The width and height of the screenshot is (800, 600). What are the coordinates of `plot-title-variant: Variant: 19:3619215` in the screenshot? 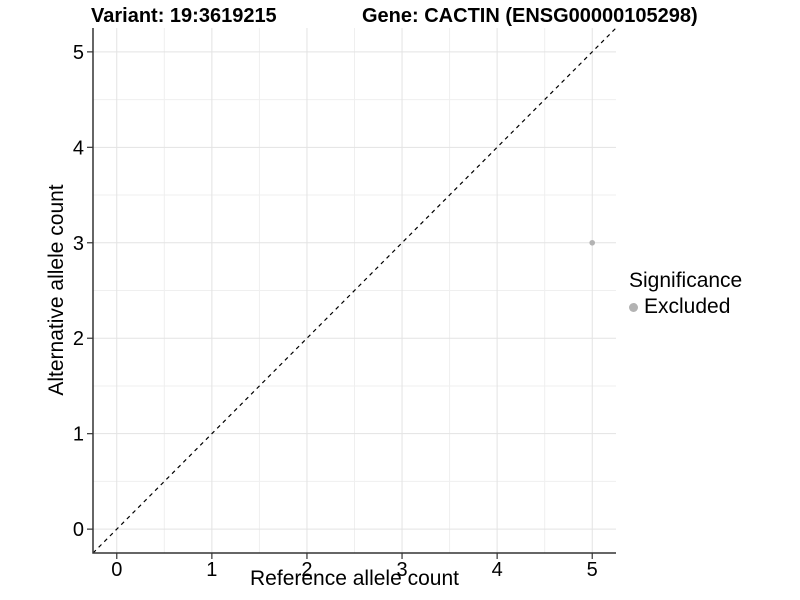 It's located at (184, 16).